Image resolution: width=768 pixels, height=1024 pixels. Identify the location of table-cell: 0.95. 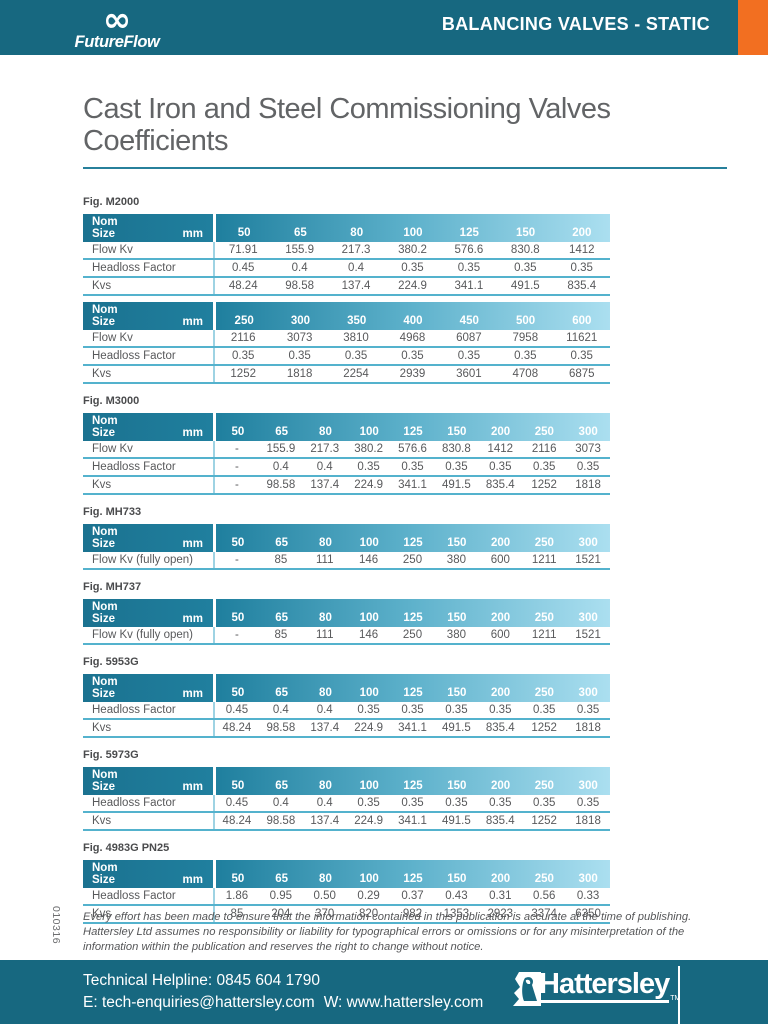
(281, 896).